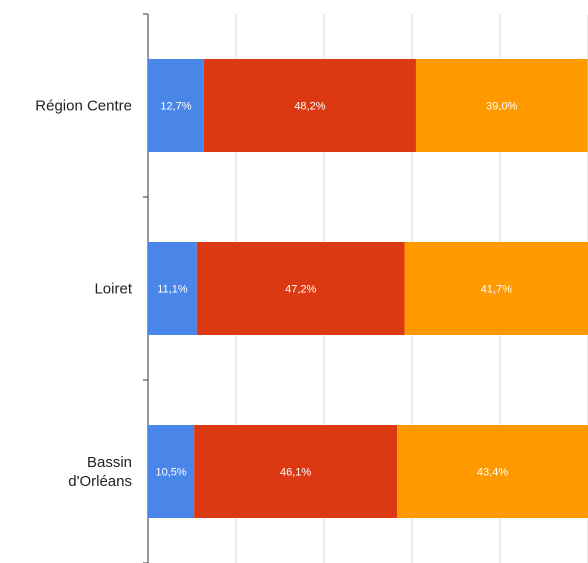  I want to click on data-label: 43,4%, so click(492, 473).